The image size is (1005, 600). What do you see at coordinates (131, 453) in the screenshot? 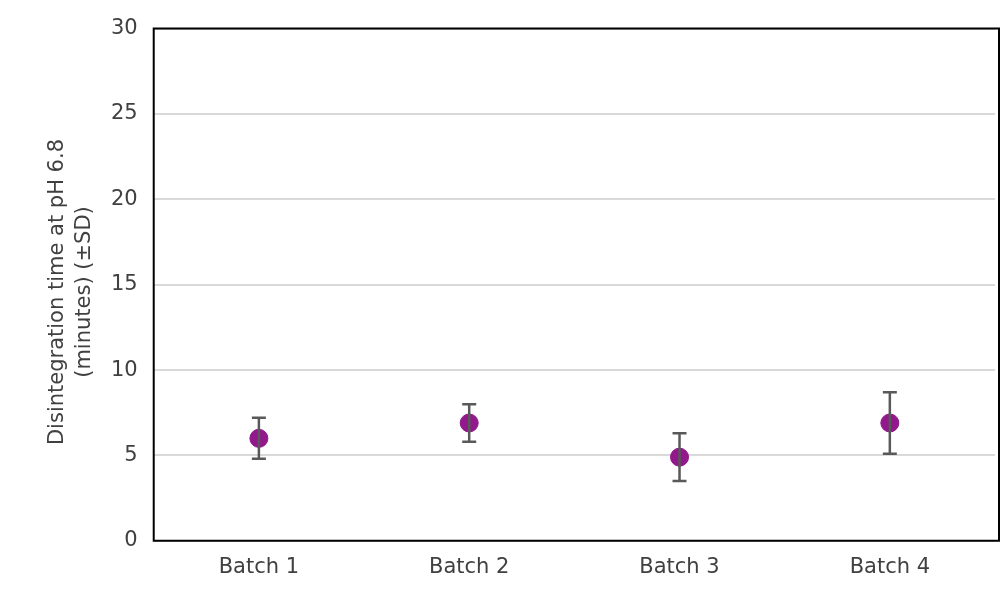
I see `y-tick-label: 5` at bounding box center [131, 453].